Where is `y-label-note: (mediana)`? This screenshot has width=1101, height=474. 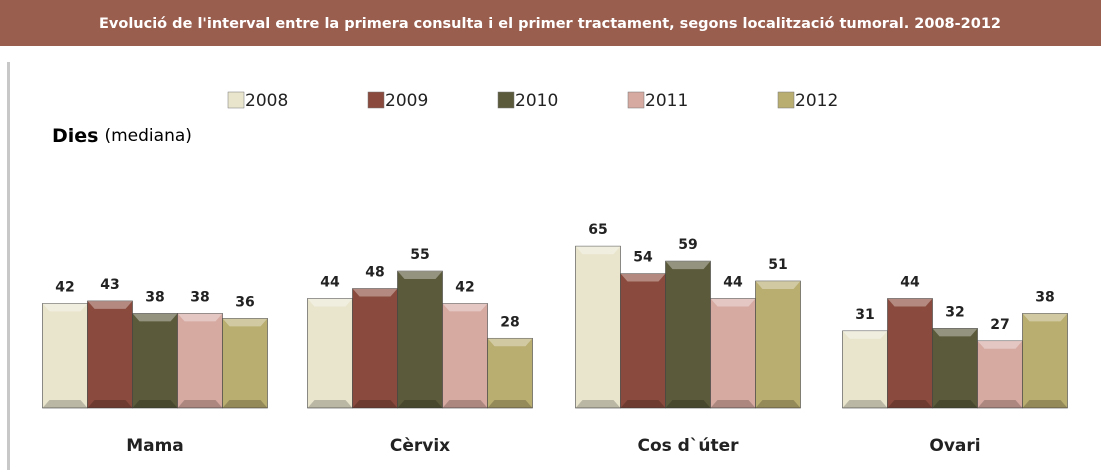
y-label-note: (mediana) is located at coordinates (147, 136).